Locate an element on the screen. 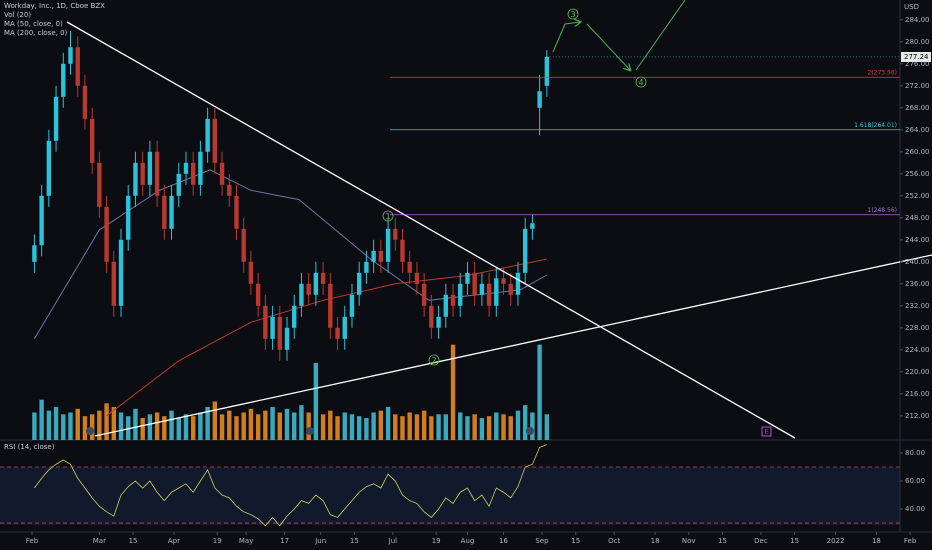  x-tick-label: Jun is located at coordinates (320, 541).